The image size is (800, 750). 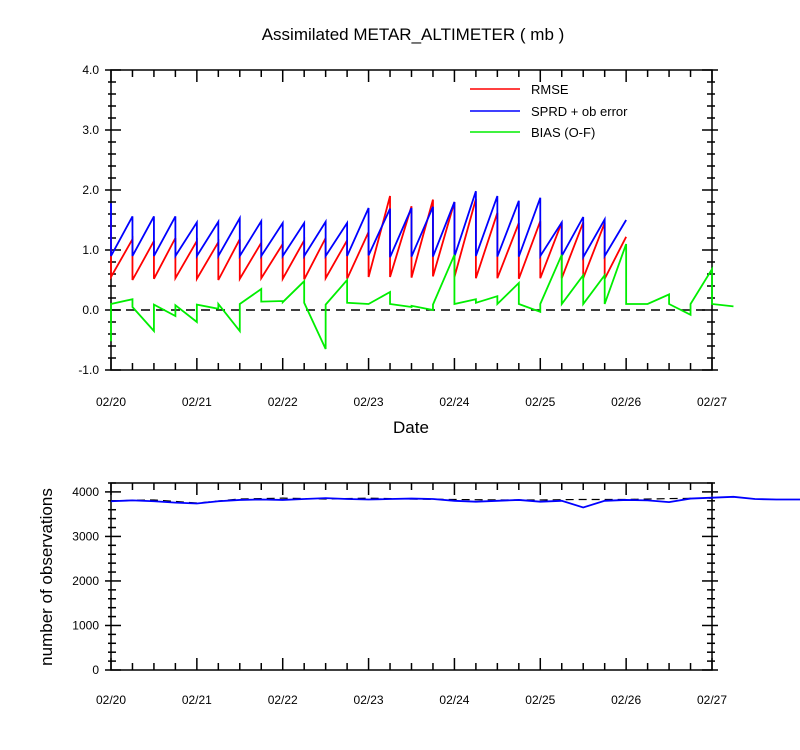 I want to click on y-tick-label: 0, so click(x=95, y=670).